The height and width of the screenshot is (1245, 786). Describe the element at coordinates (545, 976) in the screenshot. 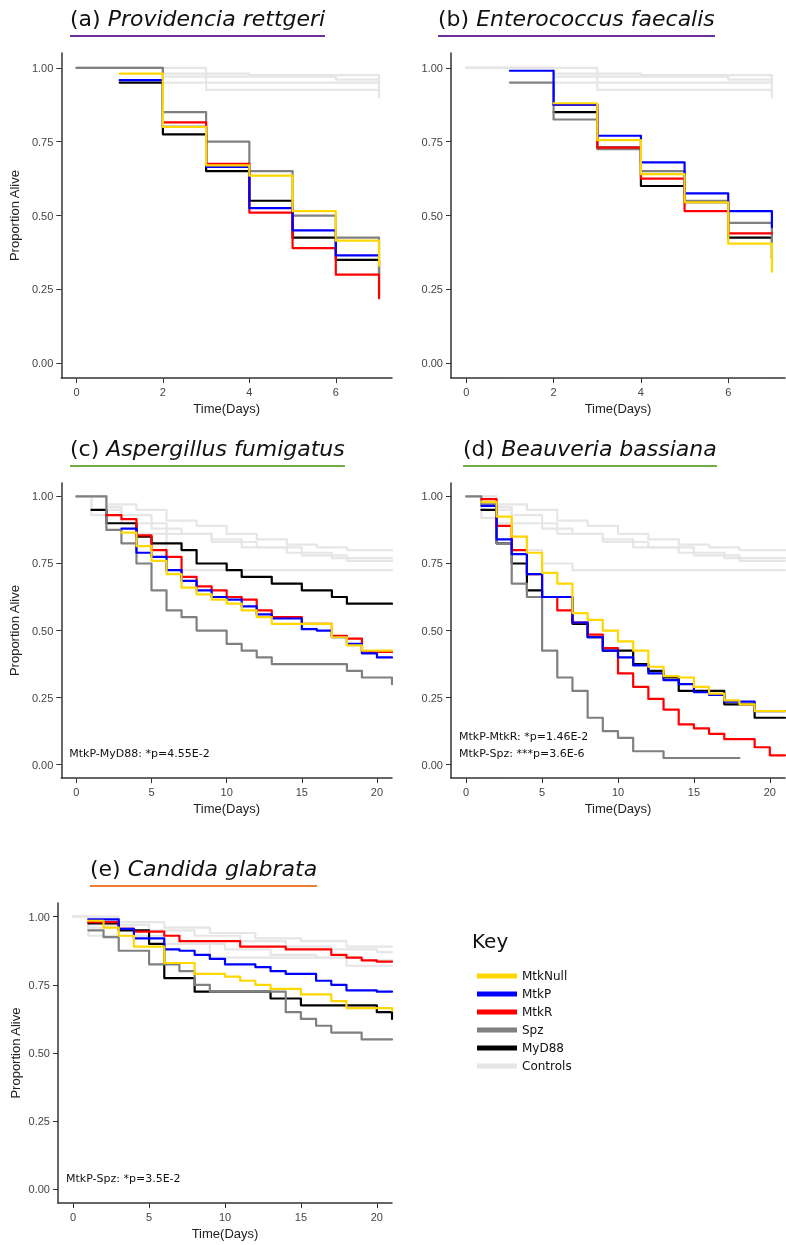

I see `legend-label: MtkNull` at that location.